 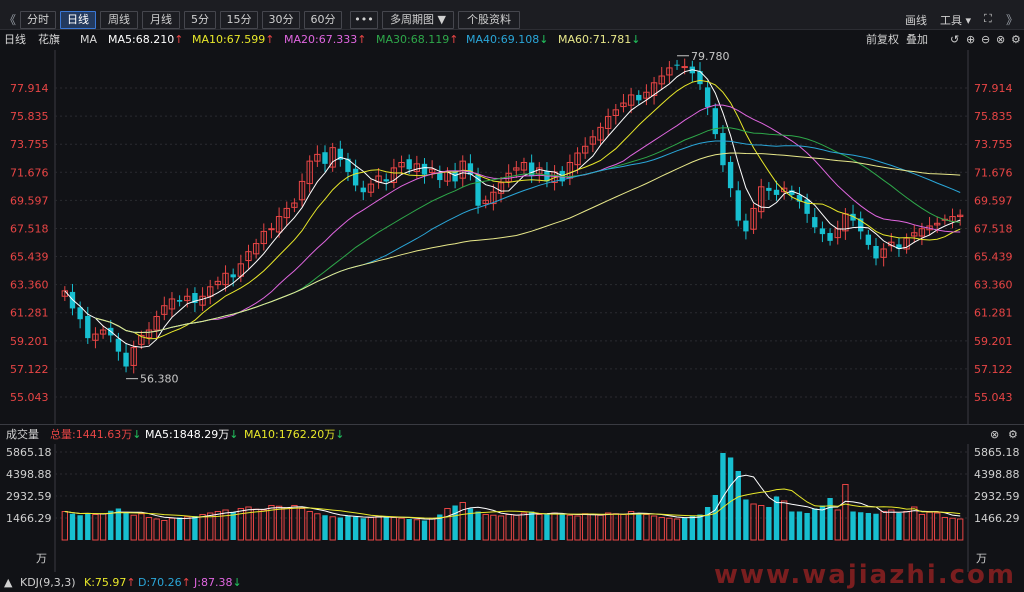 What do you see at coordinates (882, 39) in the screenshot?
I see `adjust-button: 前复权` at bounding box center [882, 39].